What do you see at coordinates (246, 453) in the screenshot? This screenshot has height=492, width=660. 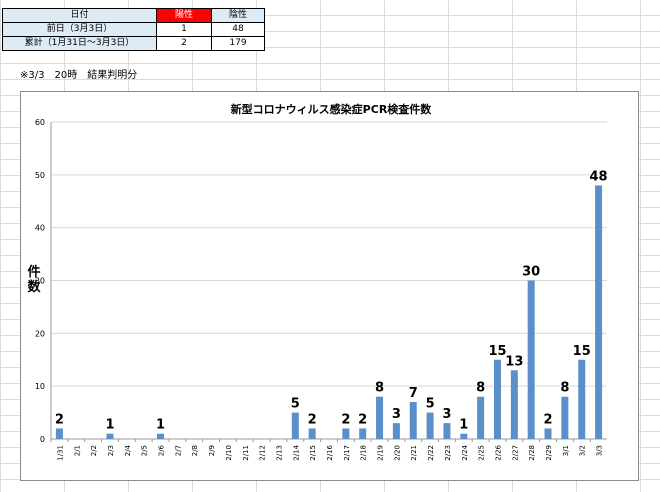 I see `x-tick-label: 2/11` at bounding box center [246, 453].